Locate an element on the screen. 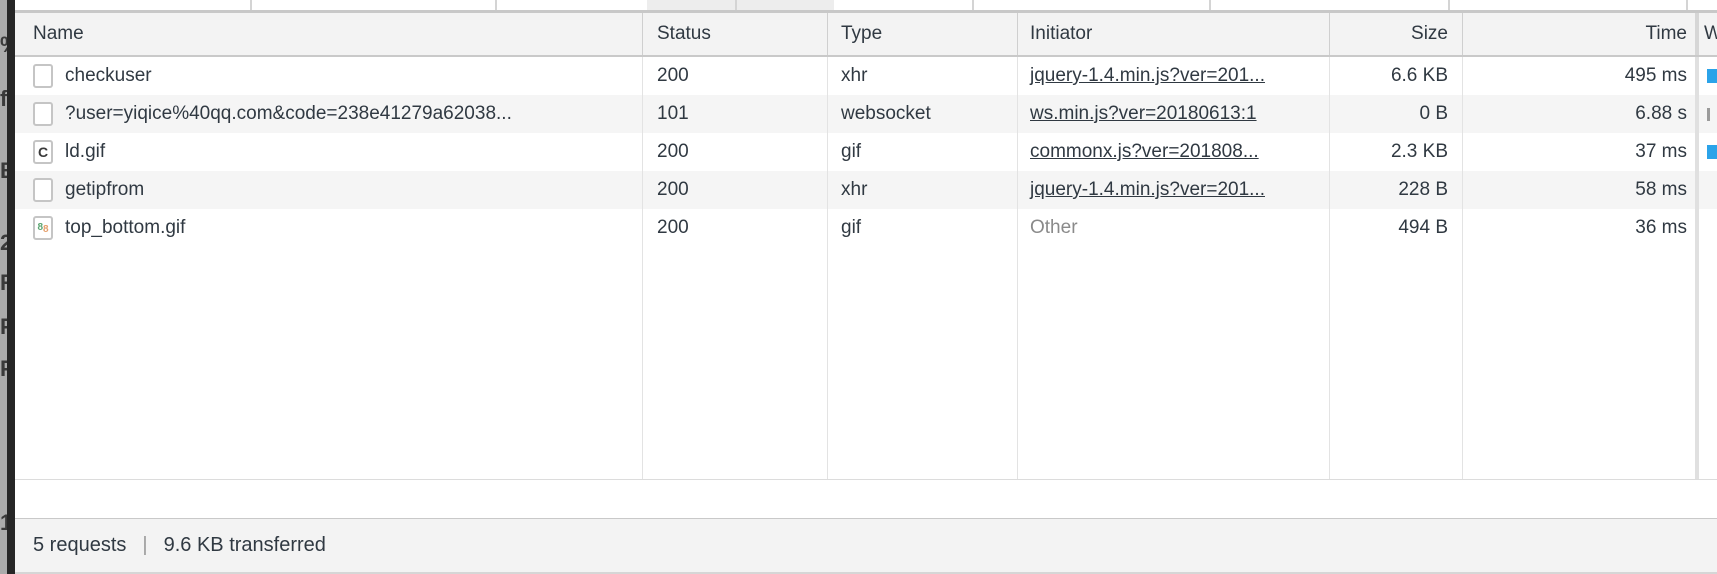  initiator-link: ws.min.js?ver=20180613:1 is located at coordinates (1143, 113).